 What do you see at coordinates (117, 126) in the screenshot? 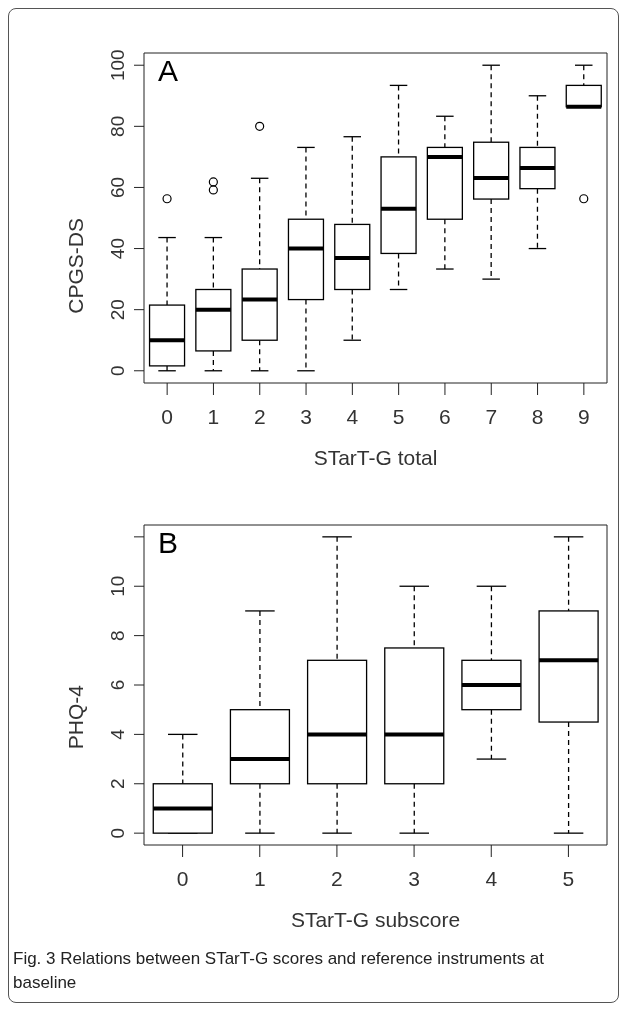
I see `y-tick-label: 80` at bounding box center [117, 126].